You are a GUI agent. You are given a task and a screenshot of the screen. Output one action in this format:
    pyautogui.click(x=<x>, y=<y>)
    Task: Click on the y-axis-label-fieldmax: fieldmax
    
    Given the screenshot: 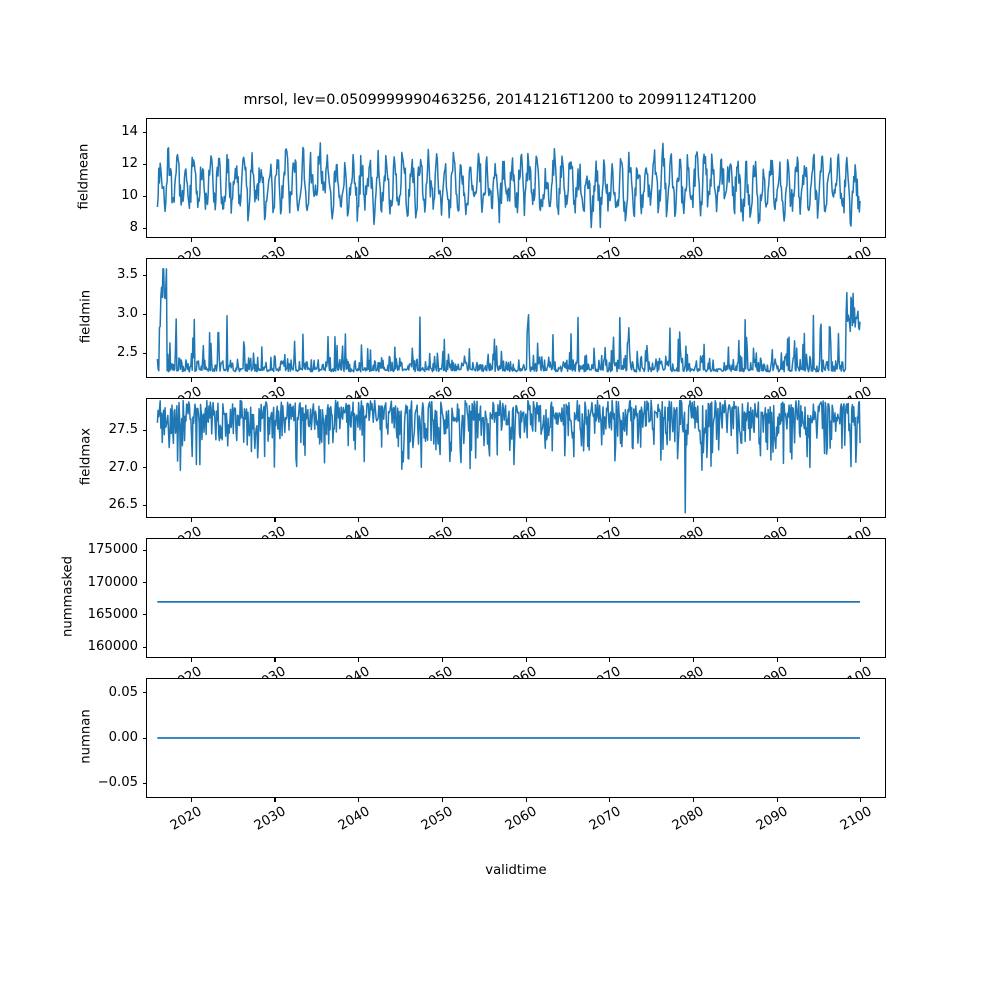 What is the action you would take?
    pyautogui.click(x=86, y=456)
    